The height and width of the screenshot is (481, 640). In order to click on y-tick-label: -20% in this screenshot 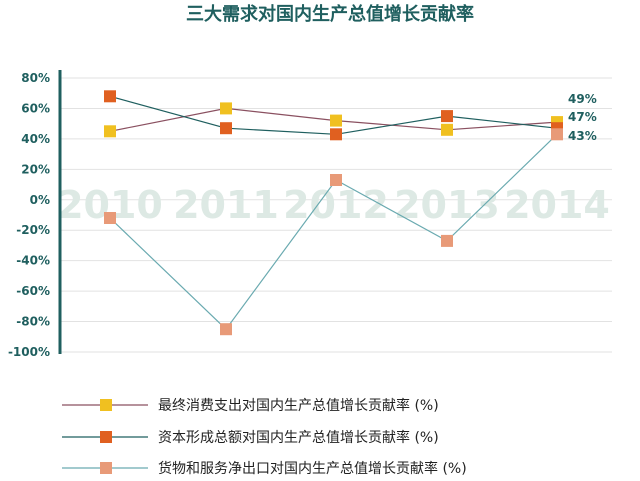, I will do `click(33, 230)`.